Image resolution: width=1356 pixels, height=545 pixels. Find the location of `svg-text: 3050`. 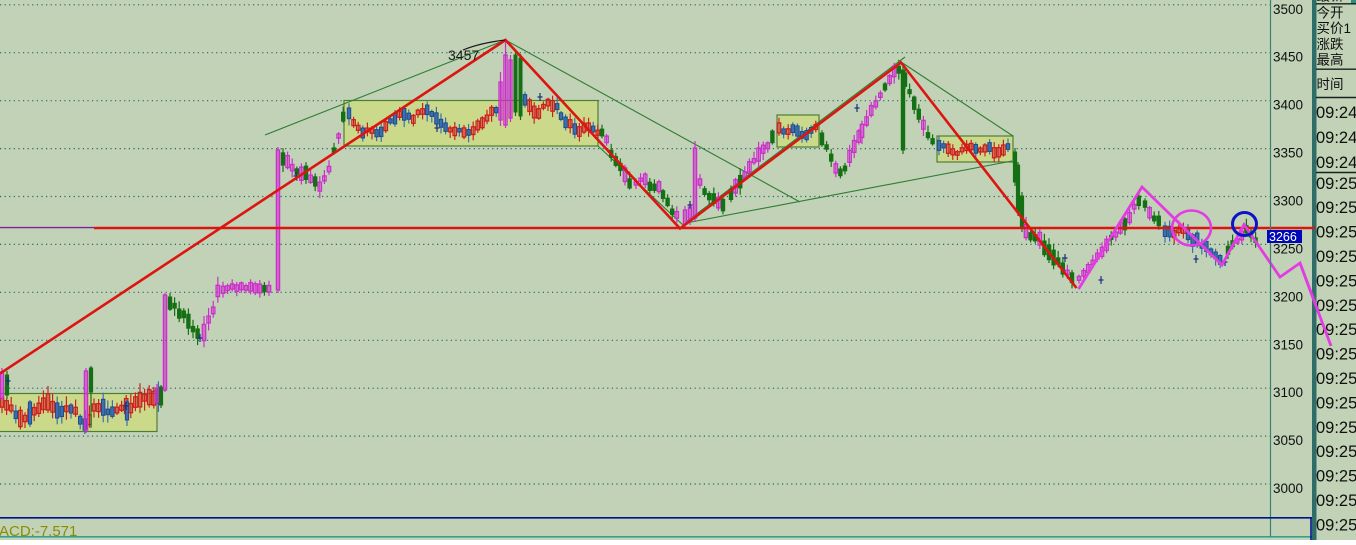

svg-text: 3050 is located at coordinates (1288, 440).